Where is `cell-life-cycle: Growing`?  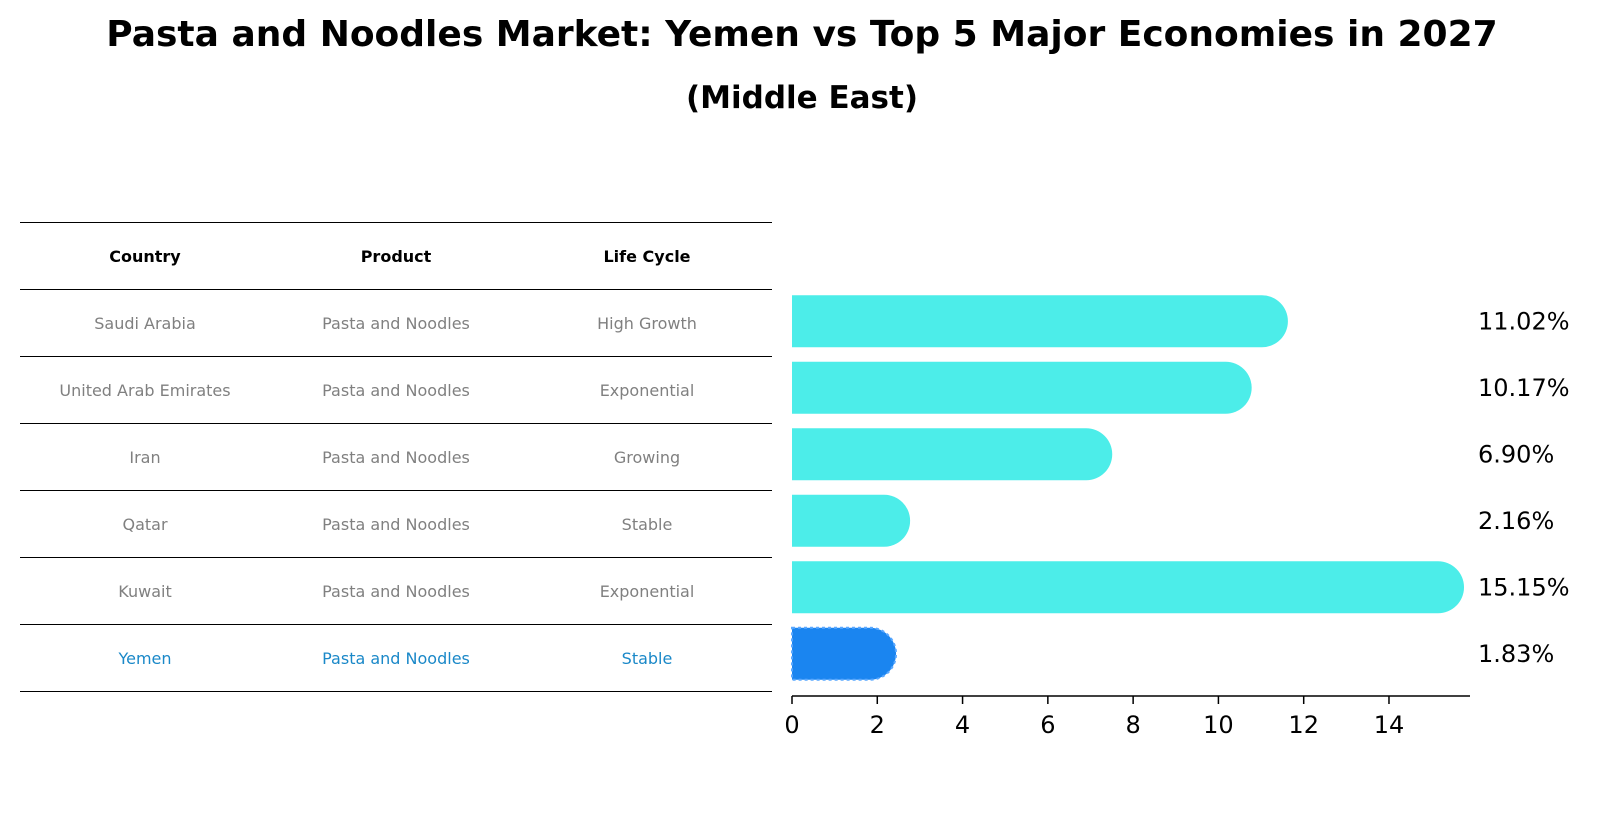
cell-life-cycle: Growing is located at coordinates (647, 457).